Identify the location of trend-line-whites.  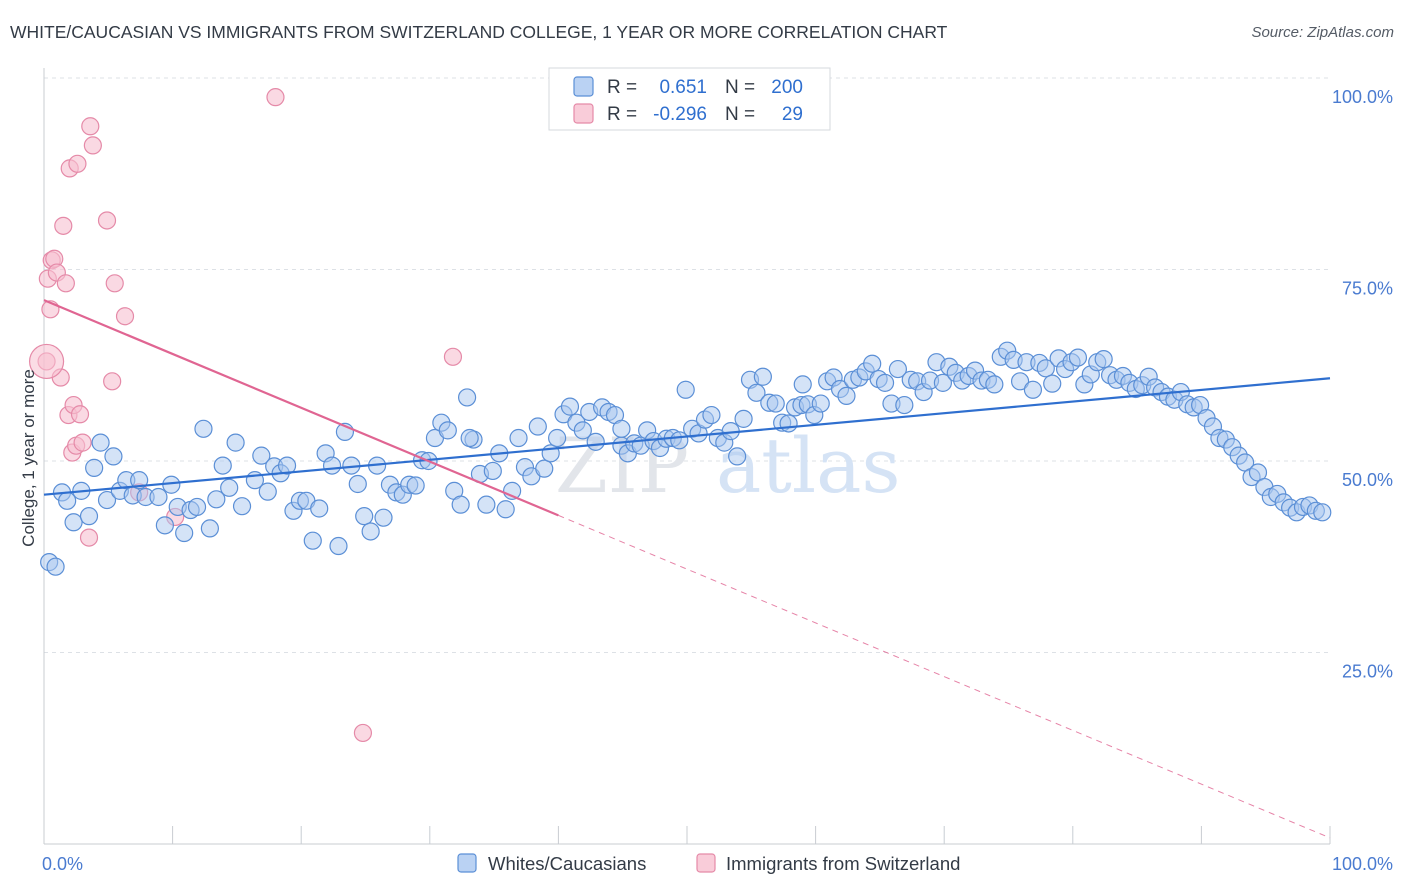
(687, 436).